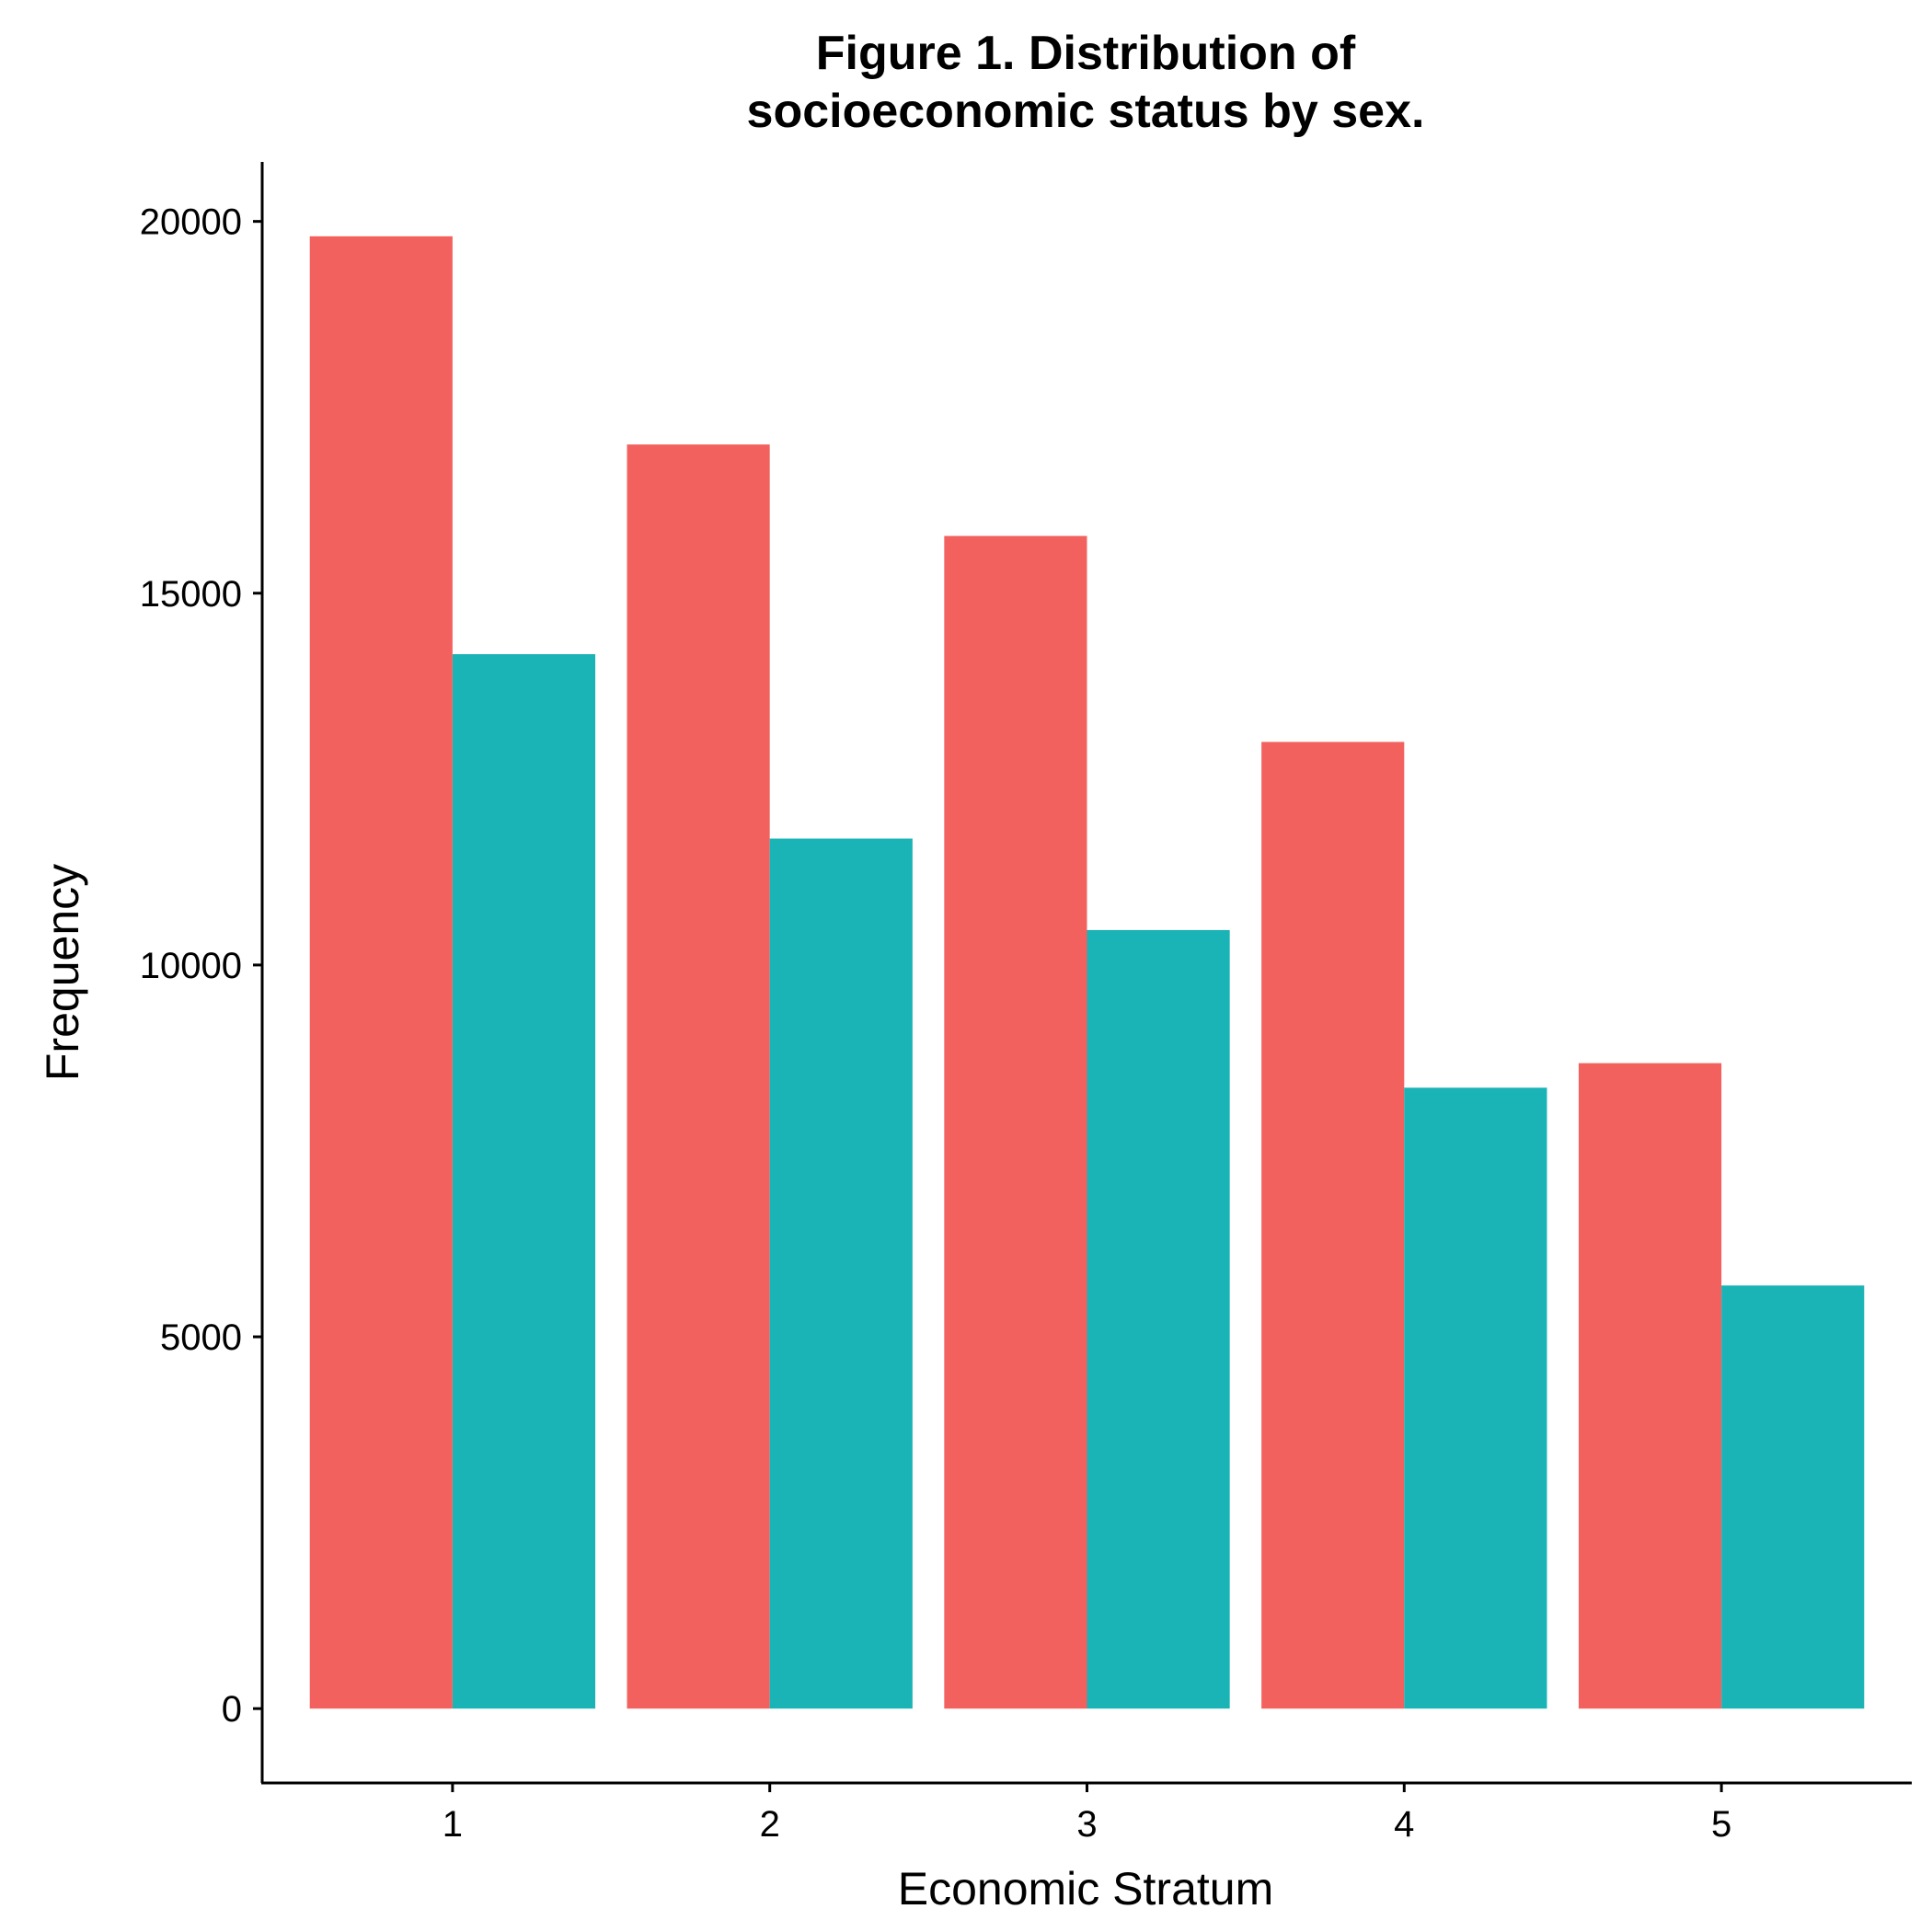 The width and height of the screenshot is (1932, 1932). I want to click on y-tick-label: 10000, so click(191, 966).